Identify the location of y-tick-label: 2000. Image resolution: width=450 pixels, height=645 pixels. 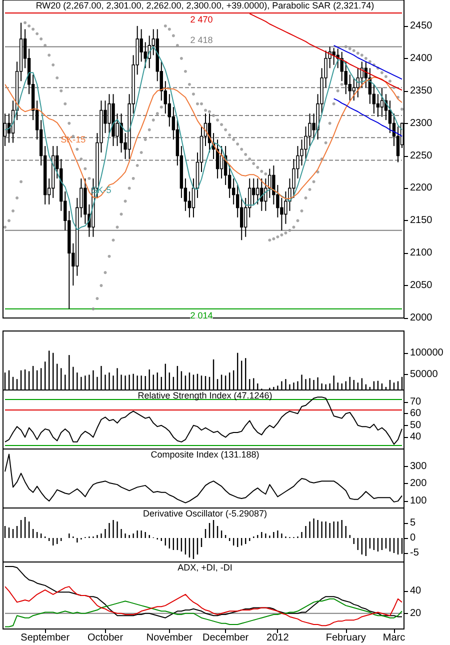
(421, 318).